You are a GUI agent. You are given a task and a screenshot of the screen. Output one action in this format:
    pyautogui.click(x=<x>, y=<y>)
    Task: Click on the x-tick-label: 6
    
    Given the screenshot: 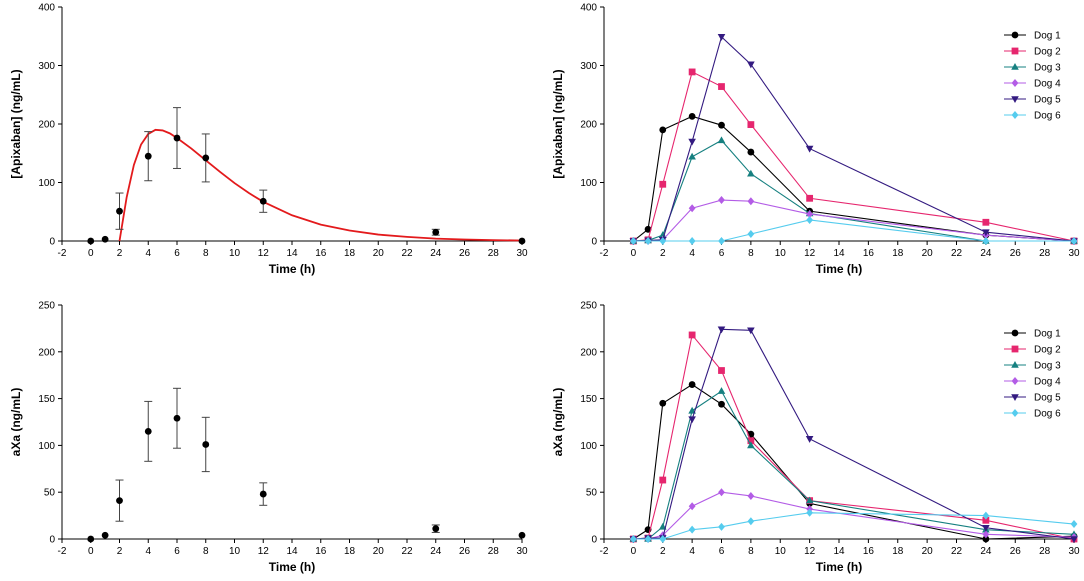 What is the action you would take?
    pyautogui.click(x=177, y=253)
    